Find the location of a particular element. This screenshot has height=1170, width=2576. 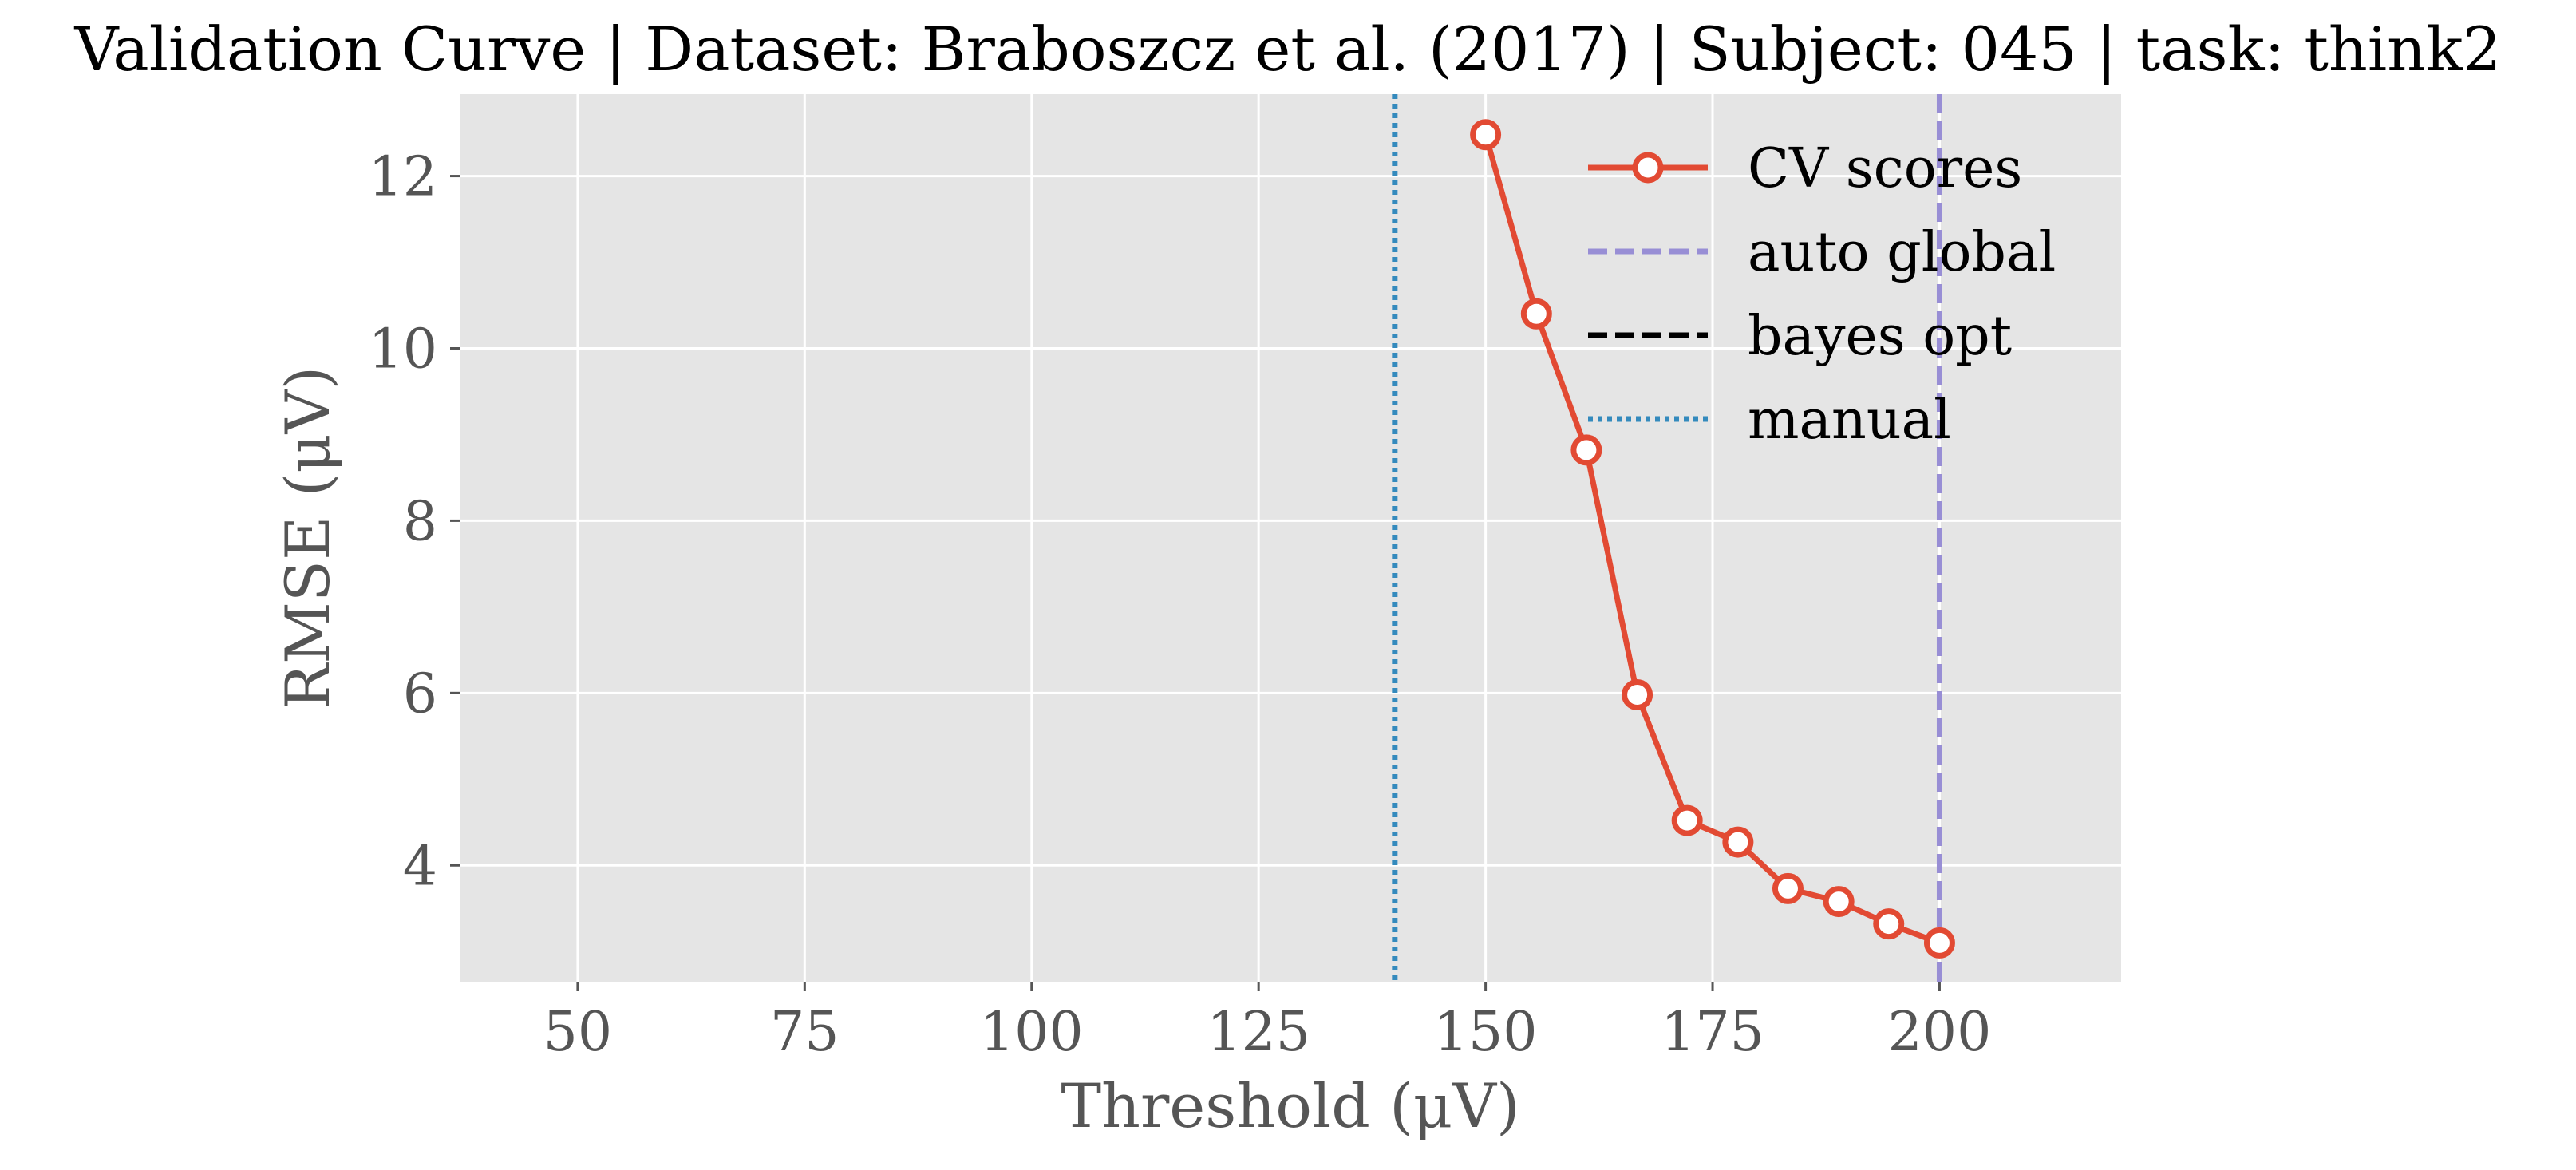

legend-auto-global-label: auto global is located at coordinates (1902, 252).